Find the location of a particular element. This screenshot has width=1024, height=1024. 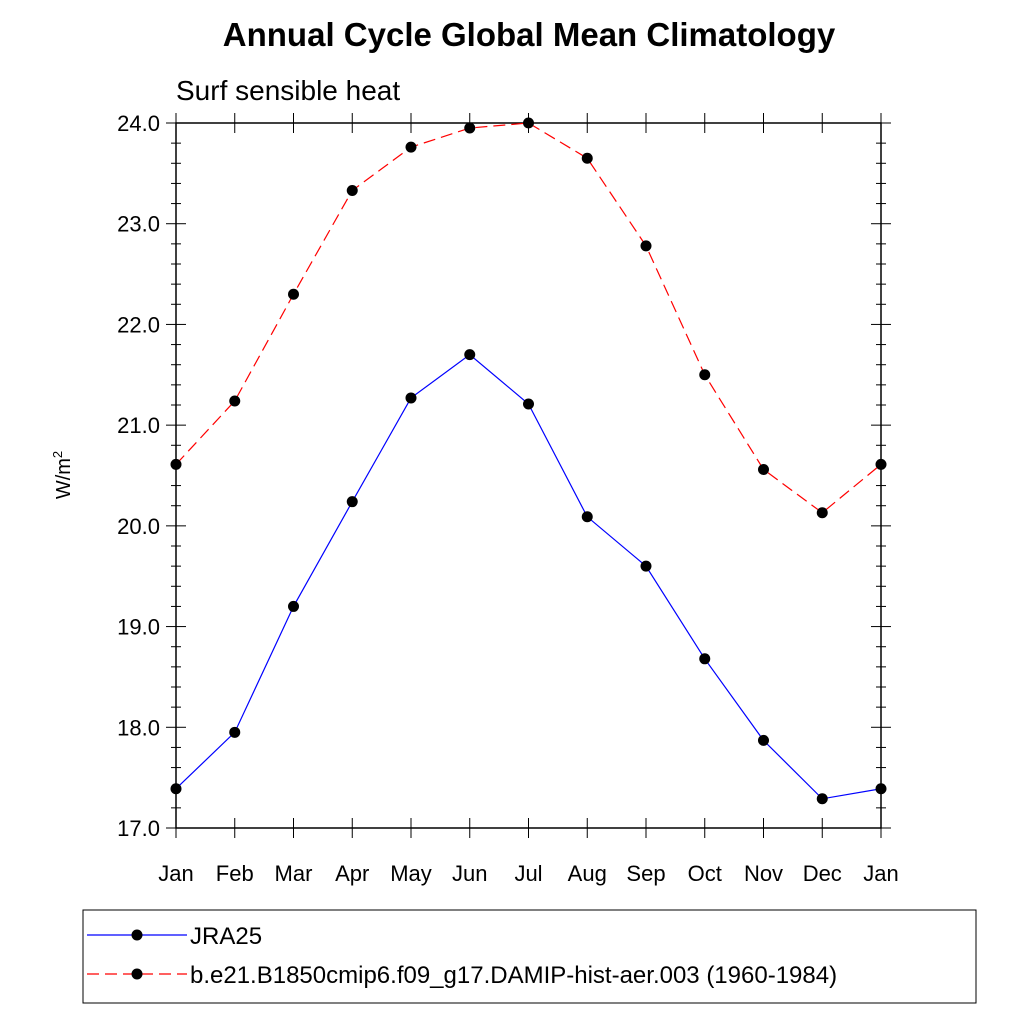

x-tick-label: Oct is located at coordinates (705, 873).